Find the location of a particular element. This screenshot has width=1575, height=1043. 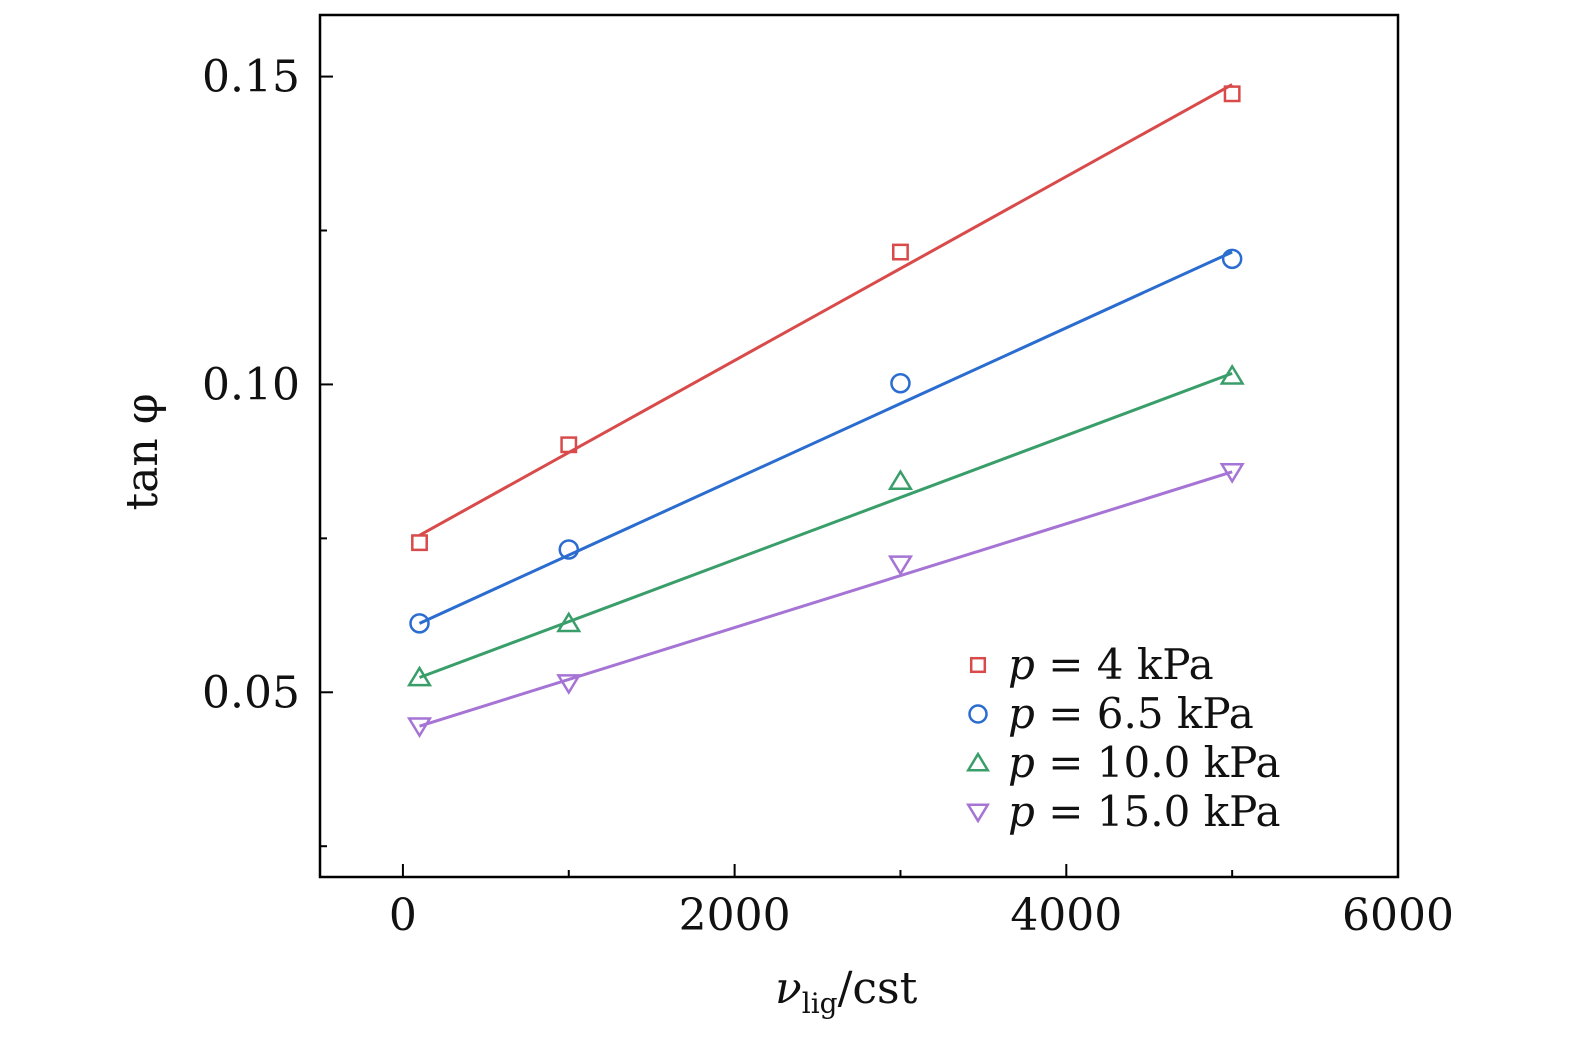

y-tick-label: 0.10 is located at coordinates (251, 384).